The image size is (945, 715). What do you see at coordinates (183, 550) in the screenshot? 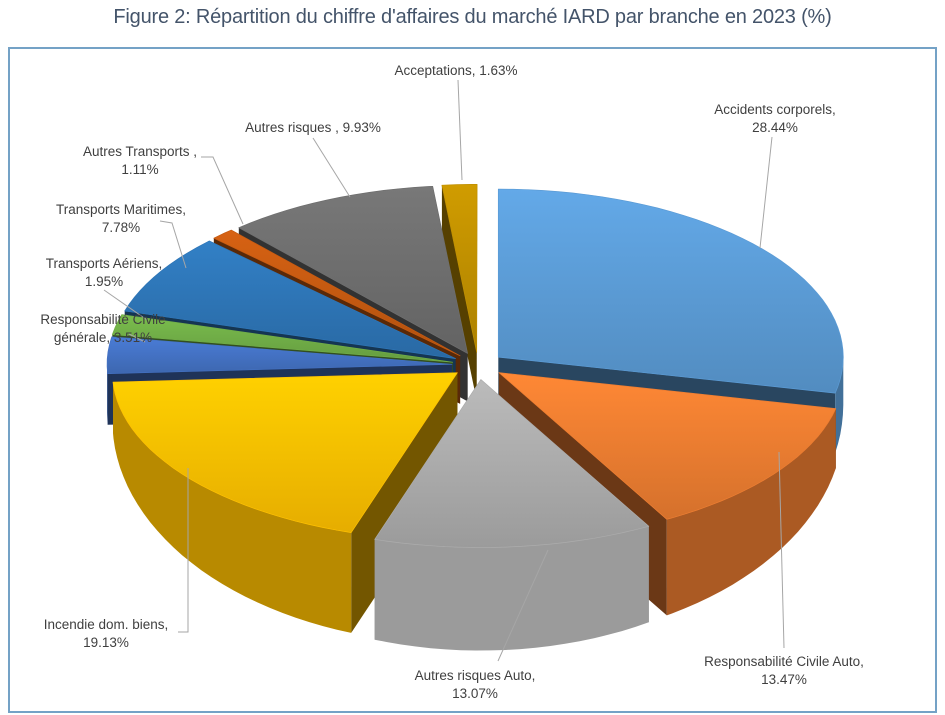
I see `leader-line-incendie-dom-biens` at bounding box center [183, 550].